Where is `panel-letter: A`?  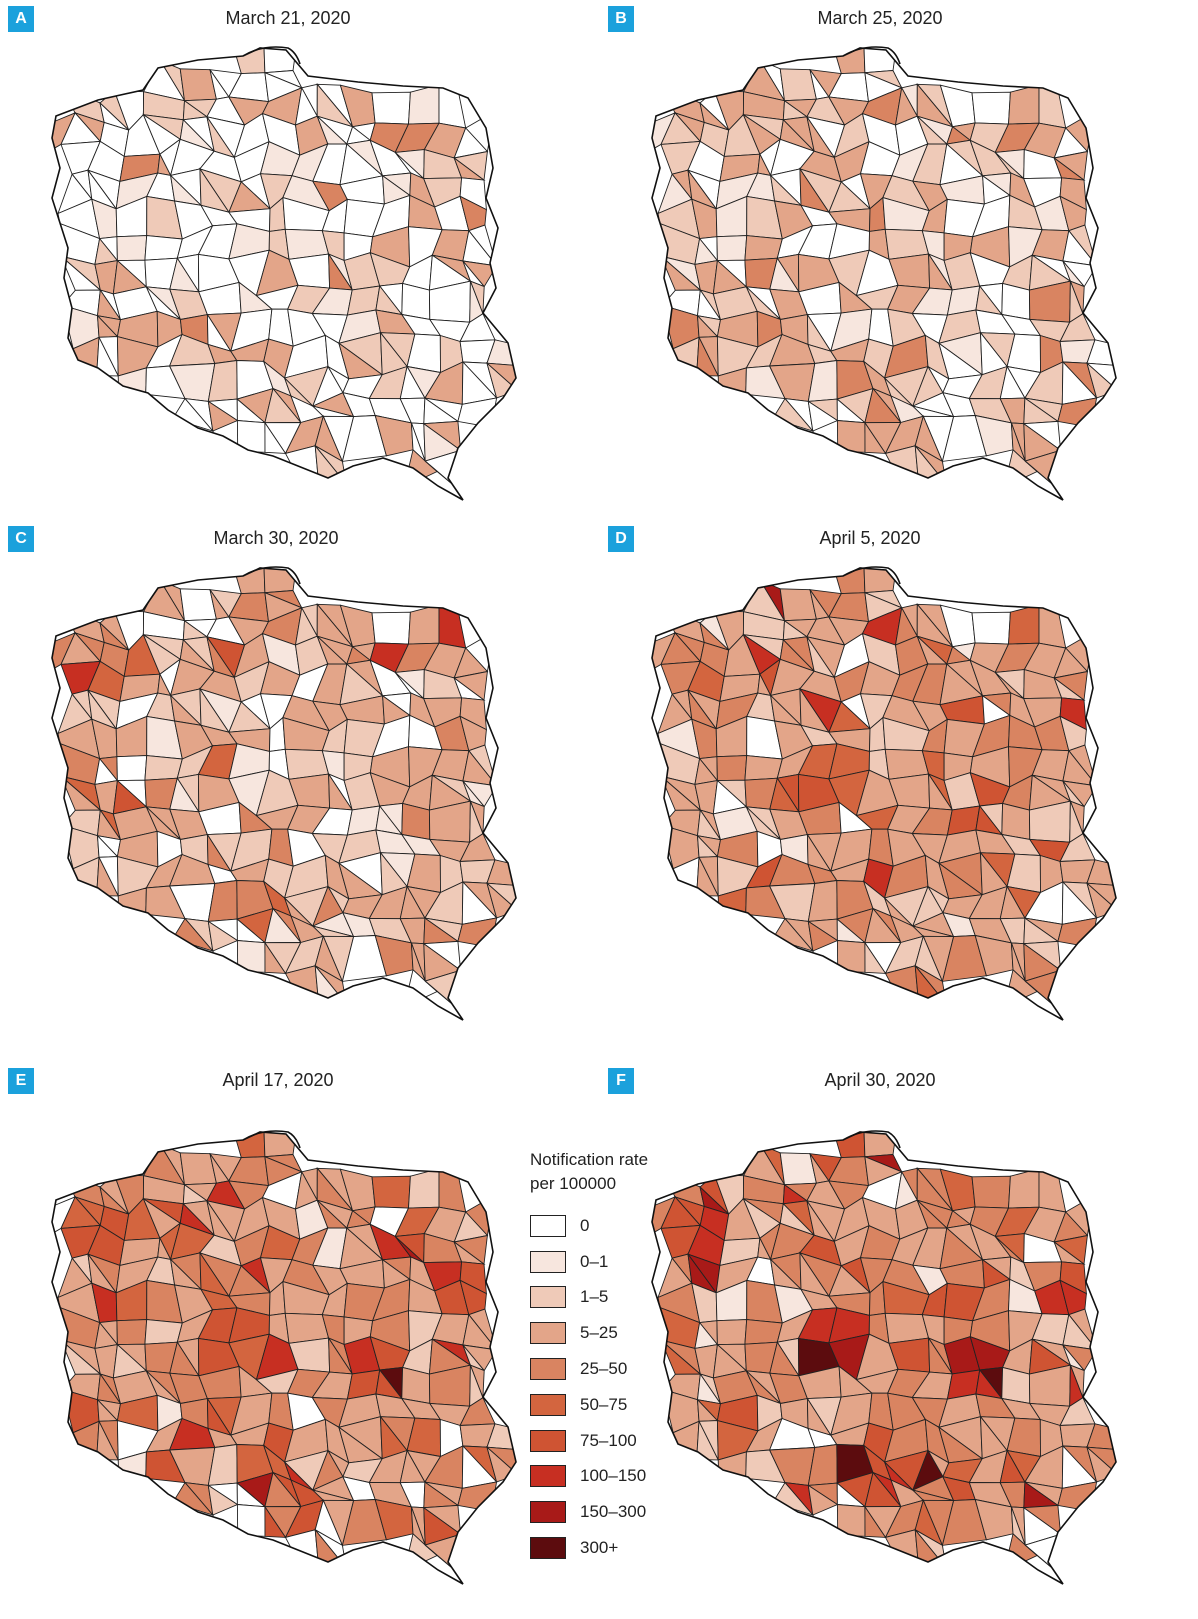
panel-letter: A is located at coordinates (21, 19).